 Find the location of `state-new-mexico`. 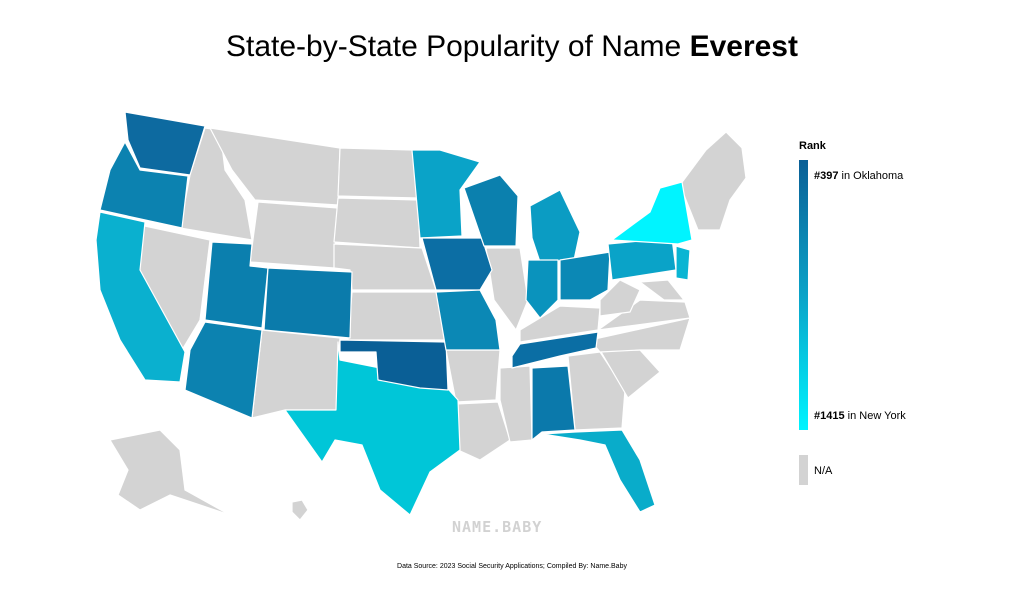

state-new-mexico is located at coordinates (296, 374).